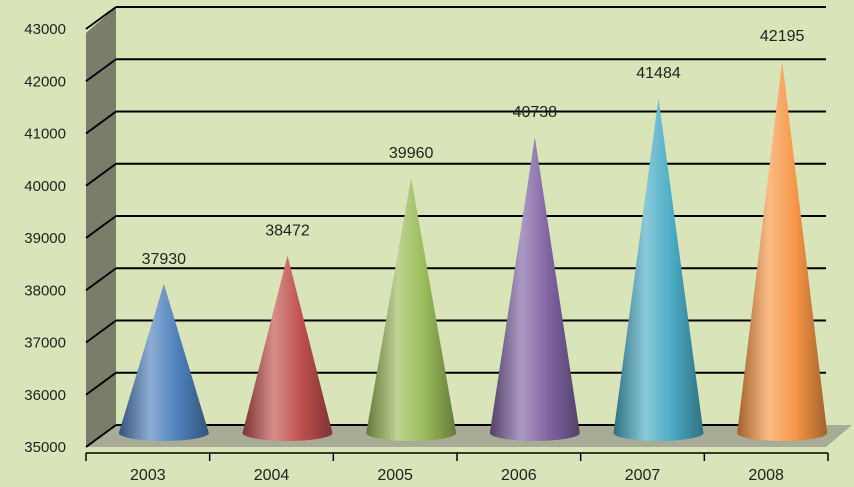 The width and height of the screenshot is (854, 487). I want to click on y-tick-label: 39000, so click(45, 238).